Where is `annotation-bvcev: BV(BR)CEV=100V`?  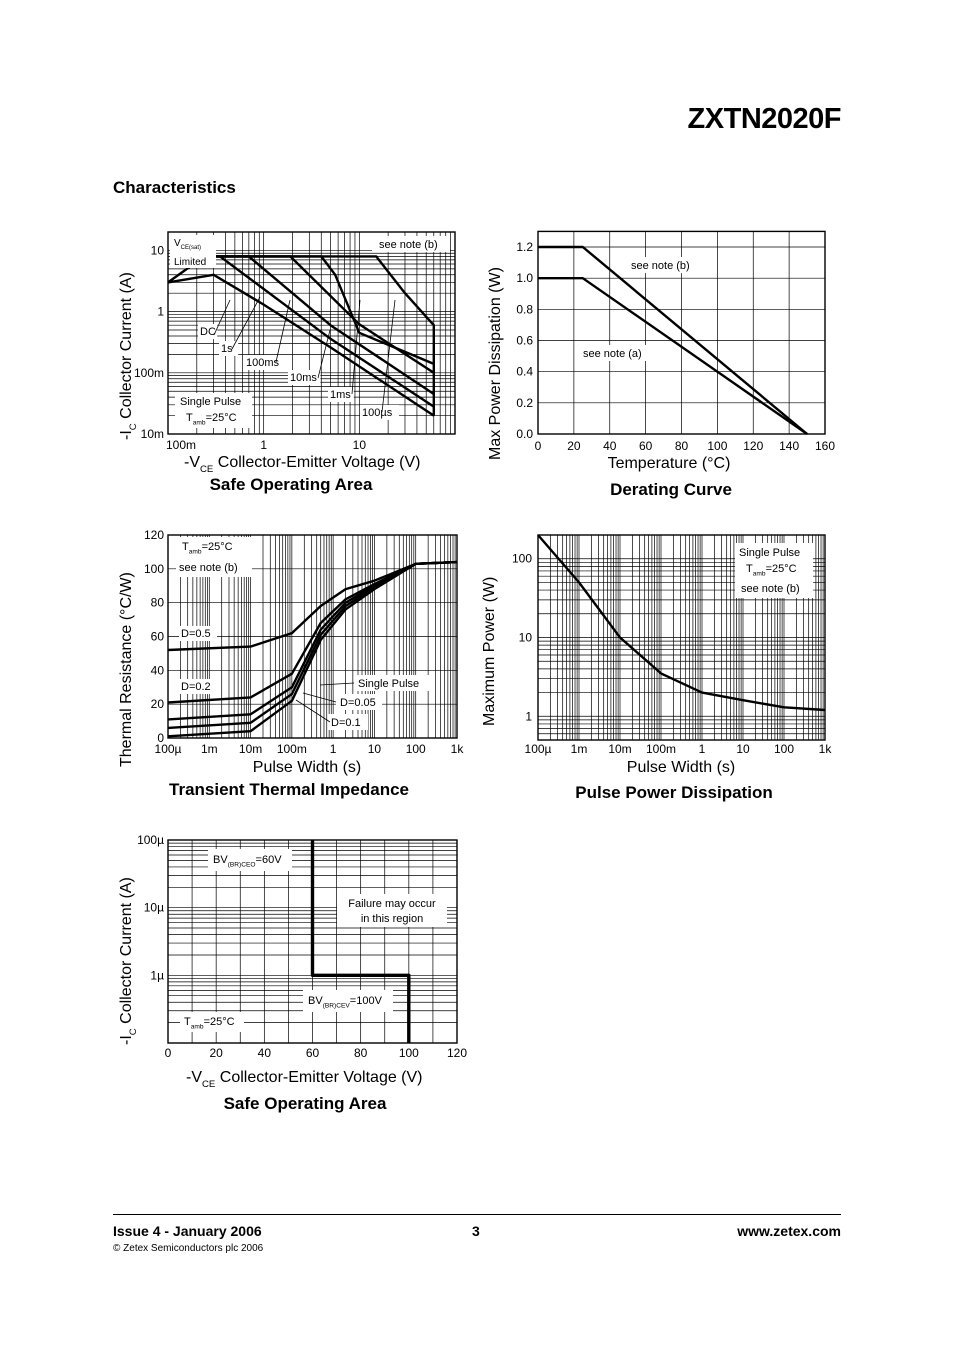
annotation-bvcev: BV(BR)CEV=100V is located at coordinates (345, 1002).